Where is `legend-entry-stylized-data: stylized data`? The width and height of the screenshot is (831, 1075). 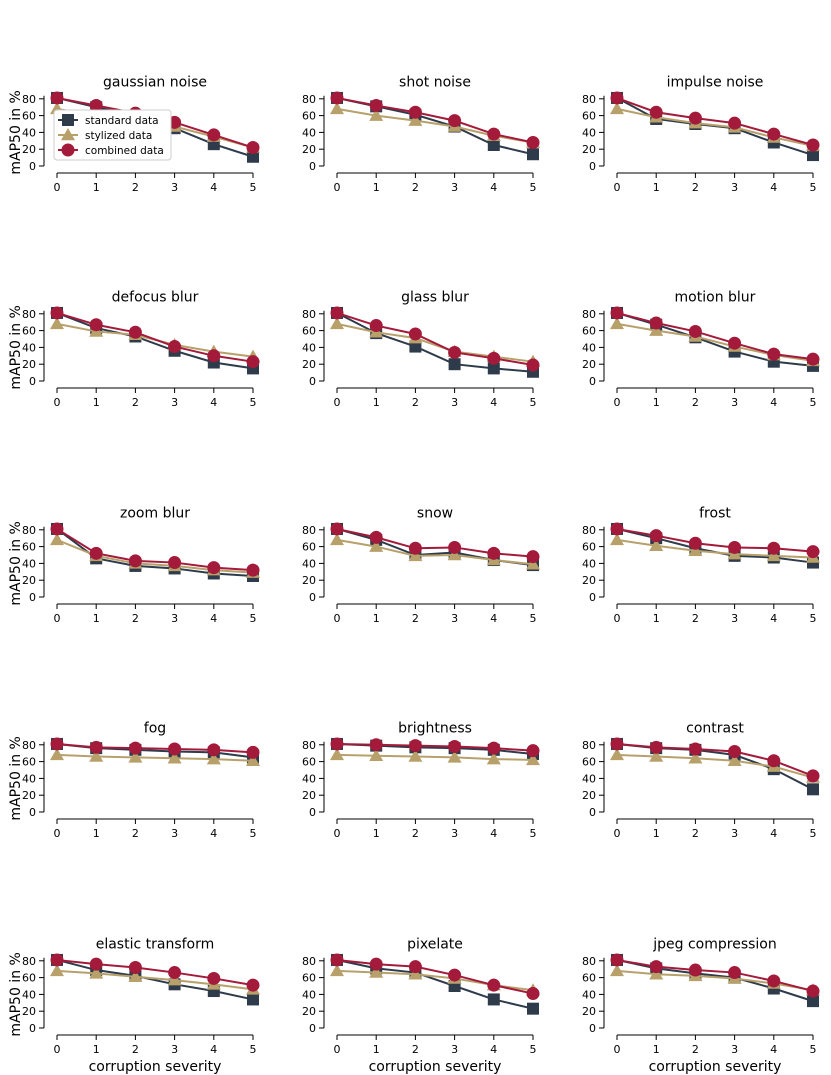
legend-entry-stylized-data: stylized data is located at coordinates (105, 135).